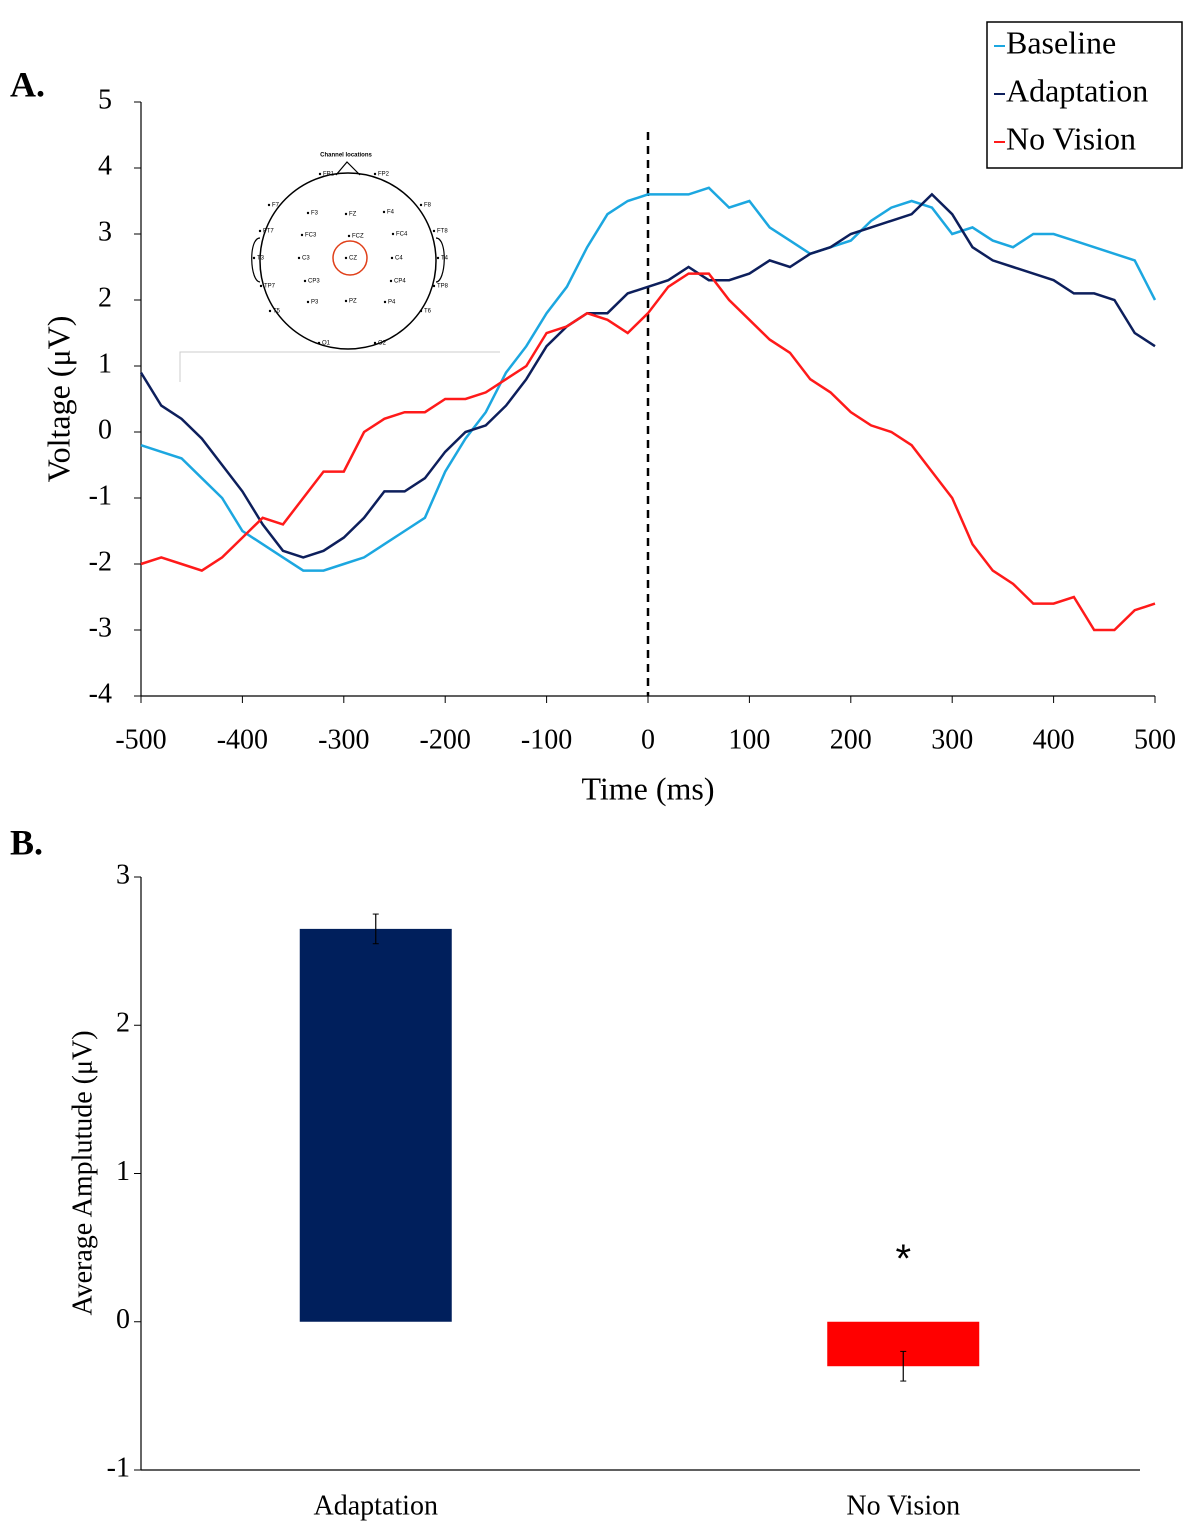  What do you see at coordinates (27, 84) in the screenshot?
I see `panel-label: A.` at bounding box center [27, 84].